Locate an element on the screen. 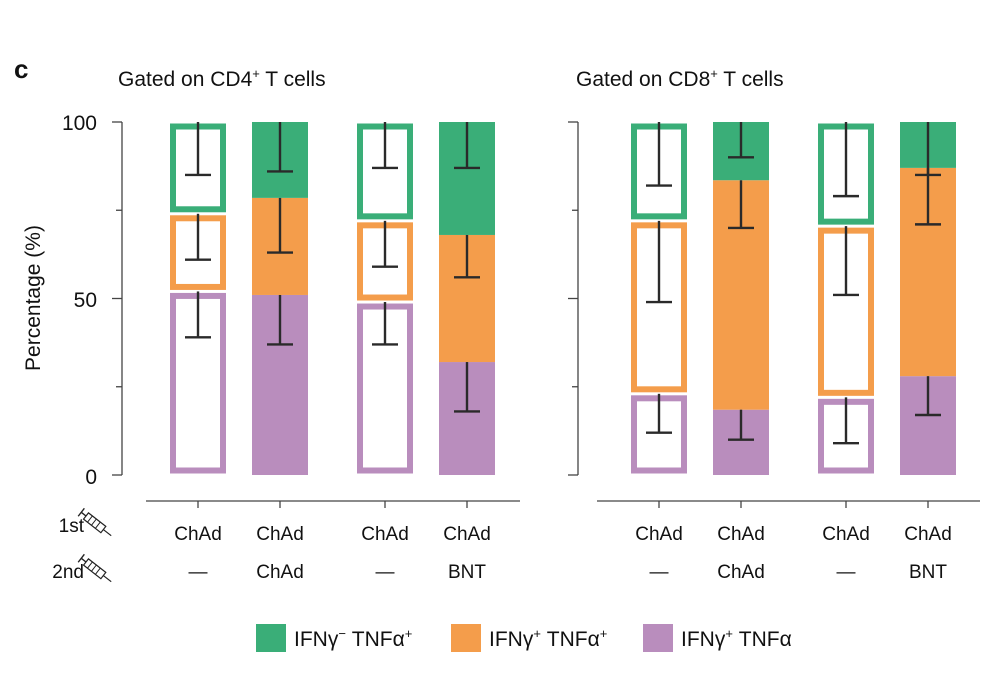 This screenshot has width=988, height=686. y-tick-label-0: 0 is located at coordinates (91, 477).